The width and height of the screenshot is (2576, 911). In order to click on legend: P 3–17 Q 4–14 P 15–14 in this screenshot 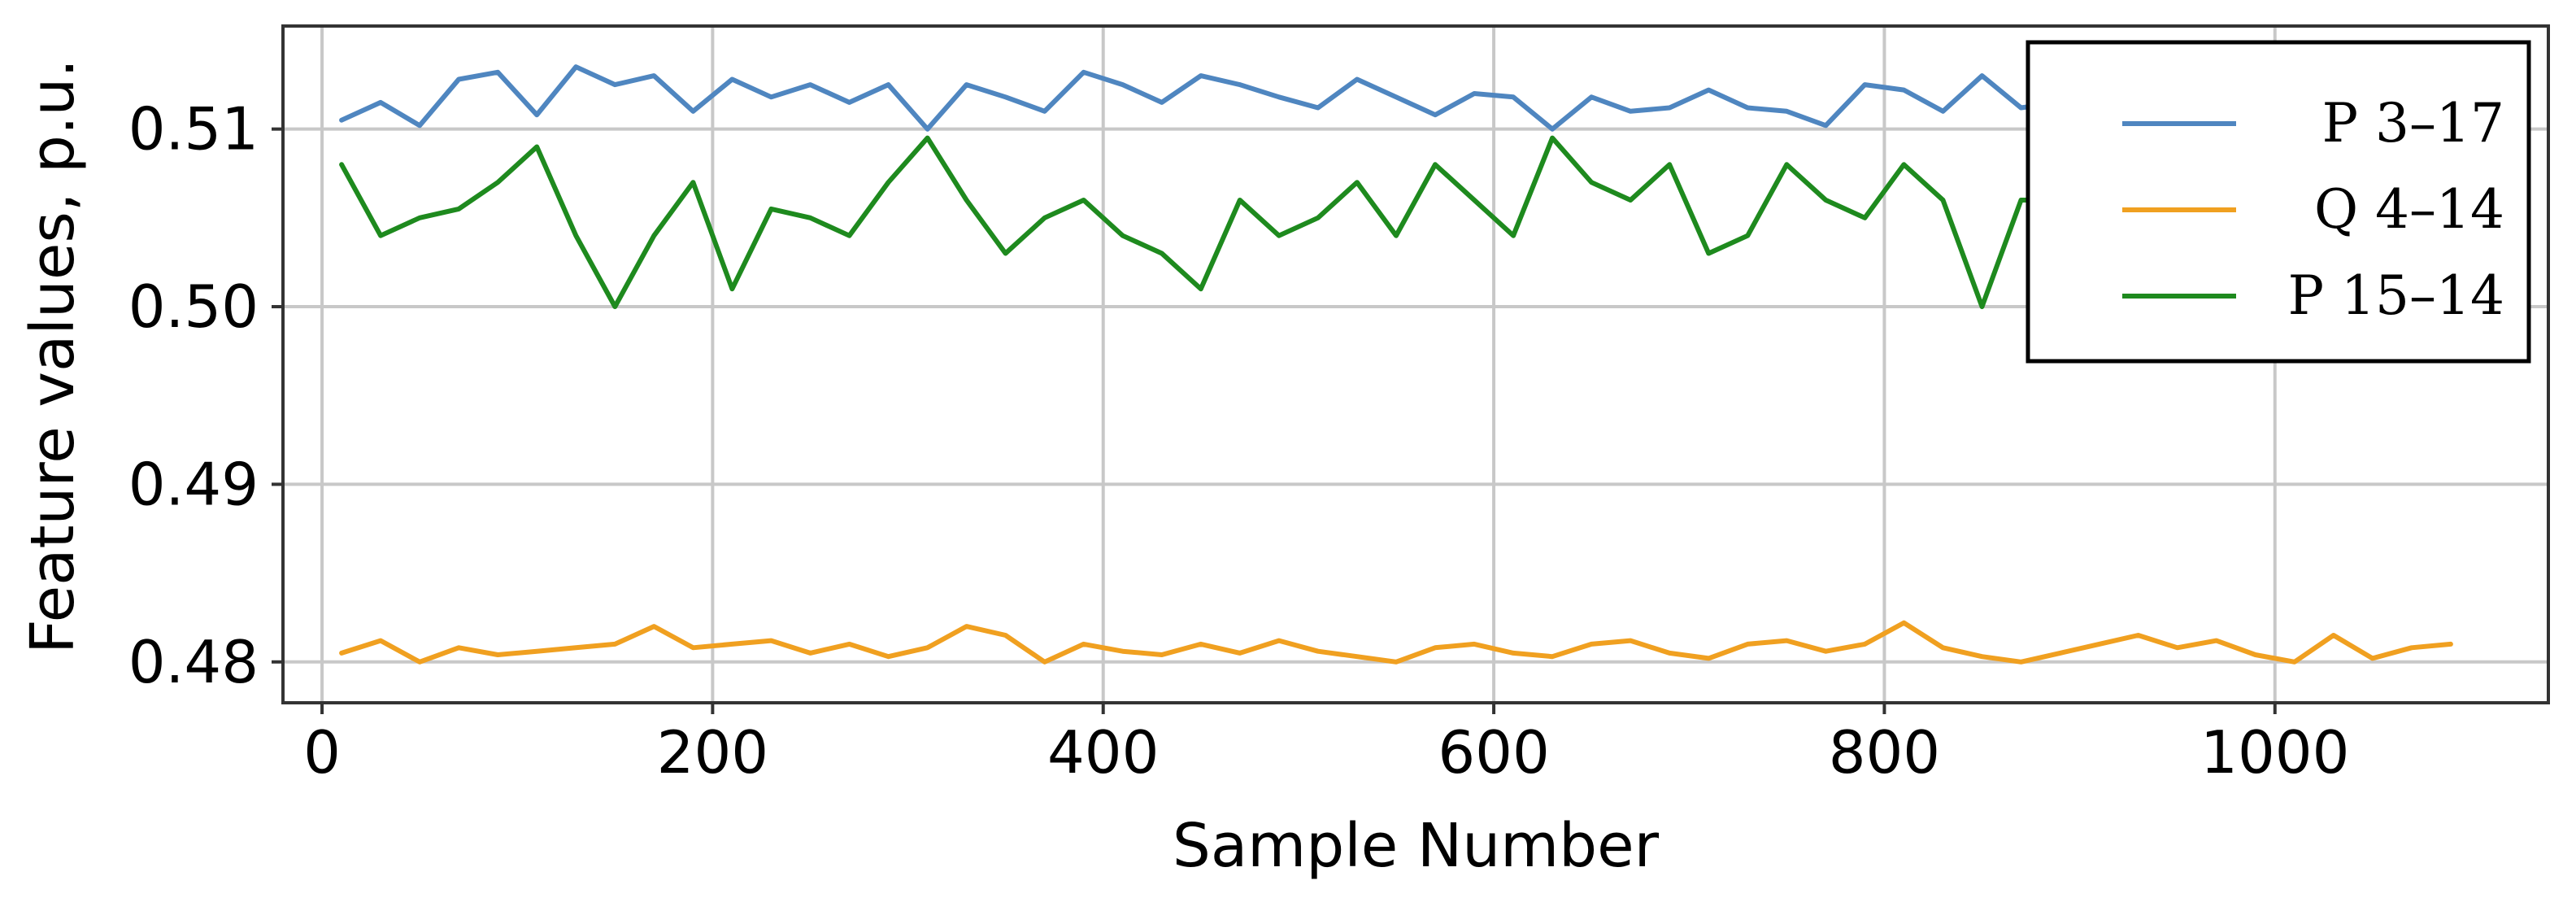, I will do `click(2279, 202)`.